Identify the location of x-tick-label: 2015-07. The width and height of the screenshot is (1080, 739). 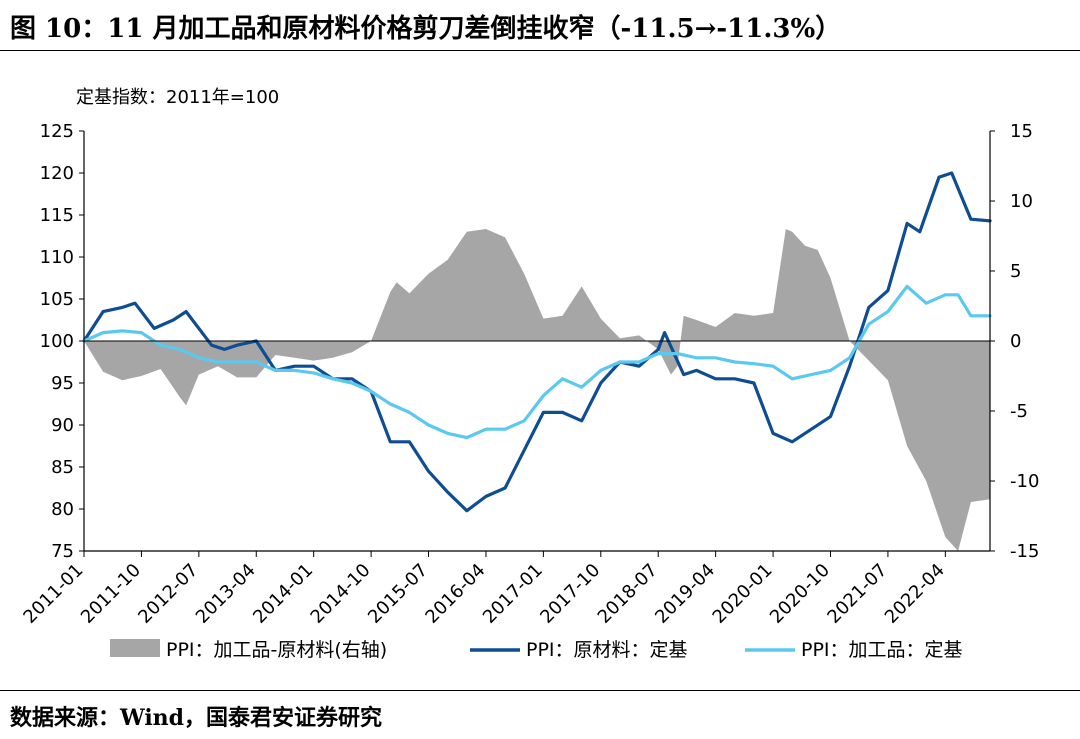
(398, 594).